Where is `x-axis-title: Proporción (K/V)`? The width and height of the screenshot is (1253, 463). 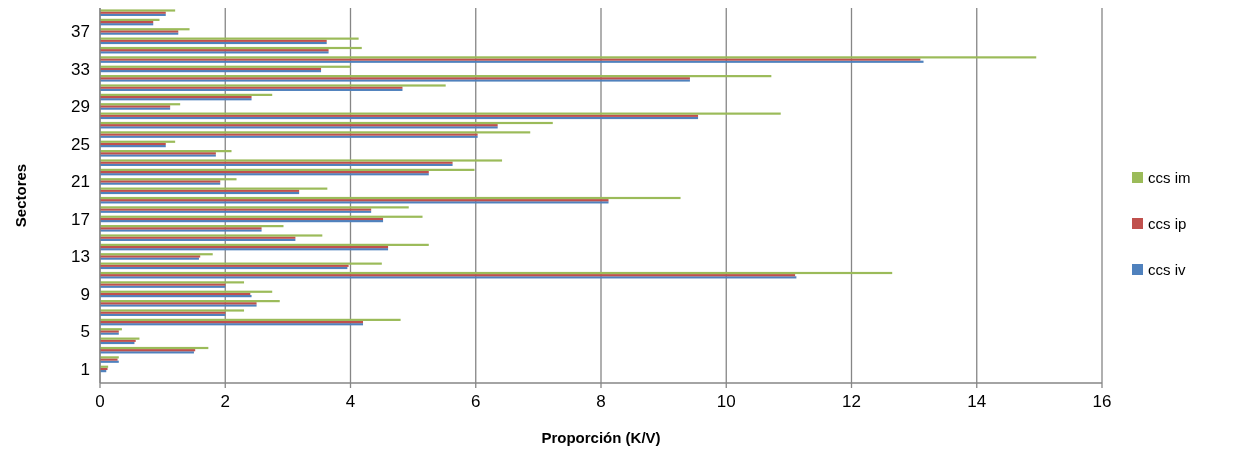 x-axis-title: Proporción (K/V) is located at coordinates (601, 437).